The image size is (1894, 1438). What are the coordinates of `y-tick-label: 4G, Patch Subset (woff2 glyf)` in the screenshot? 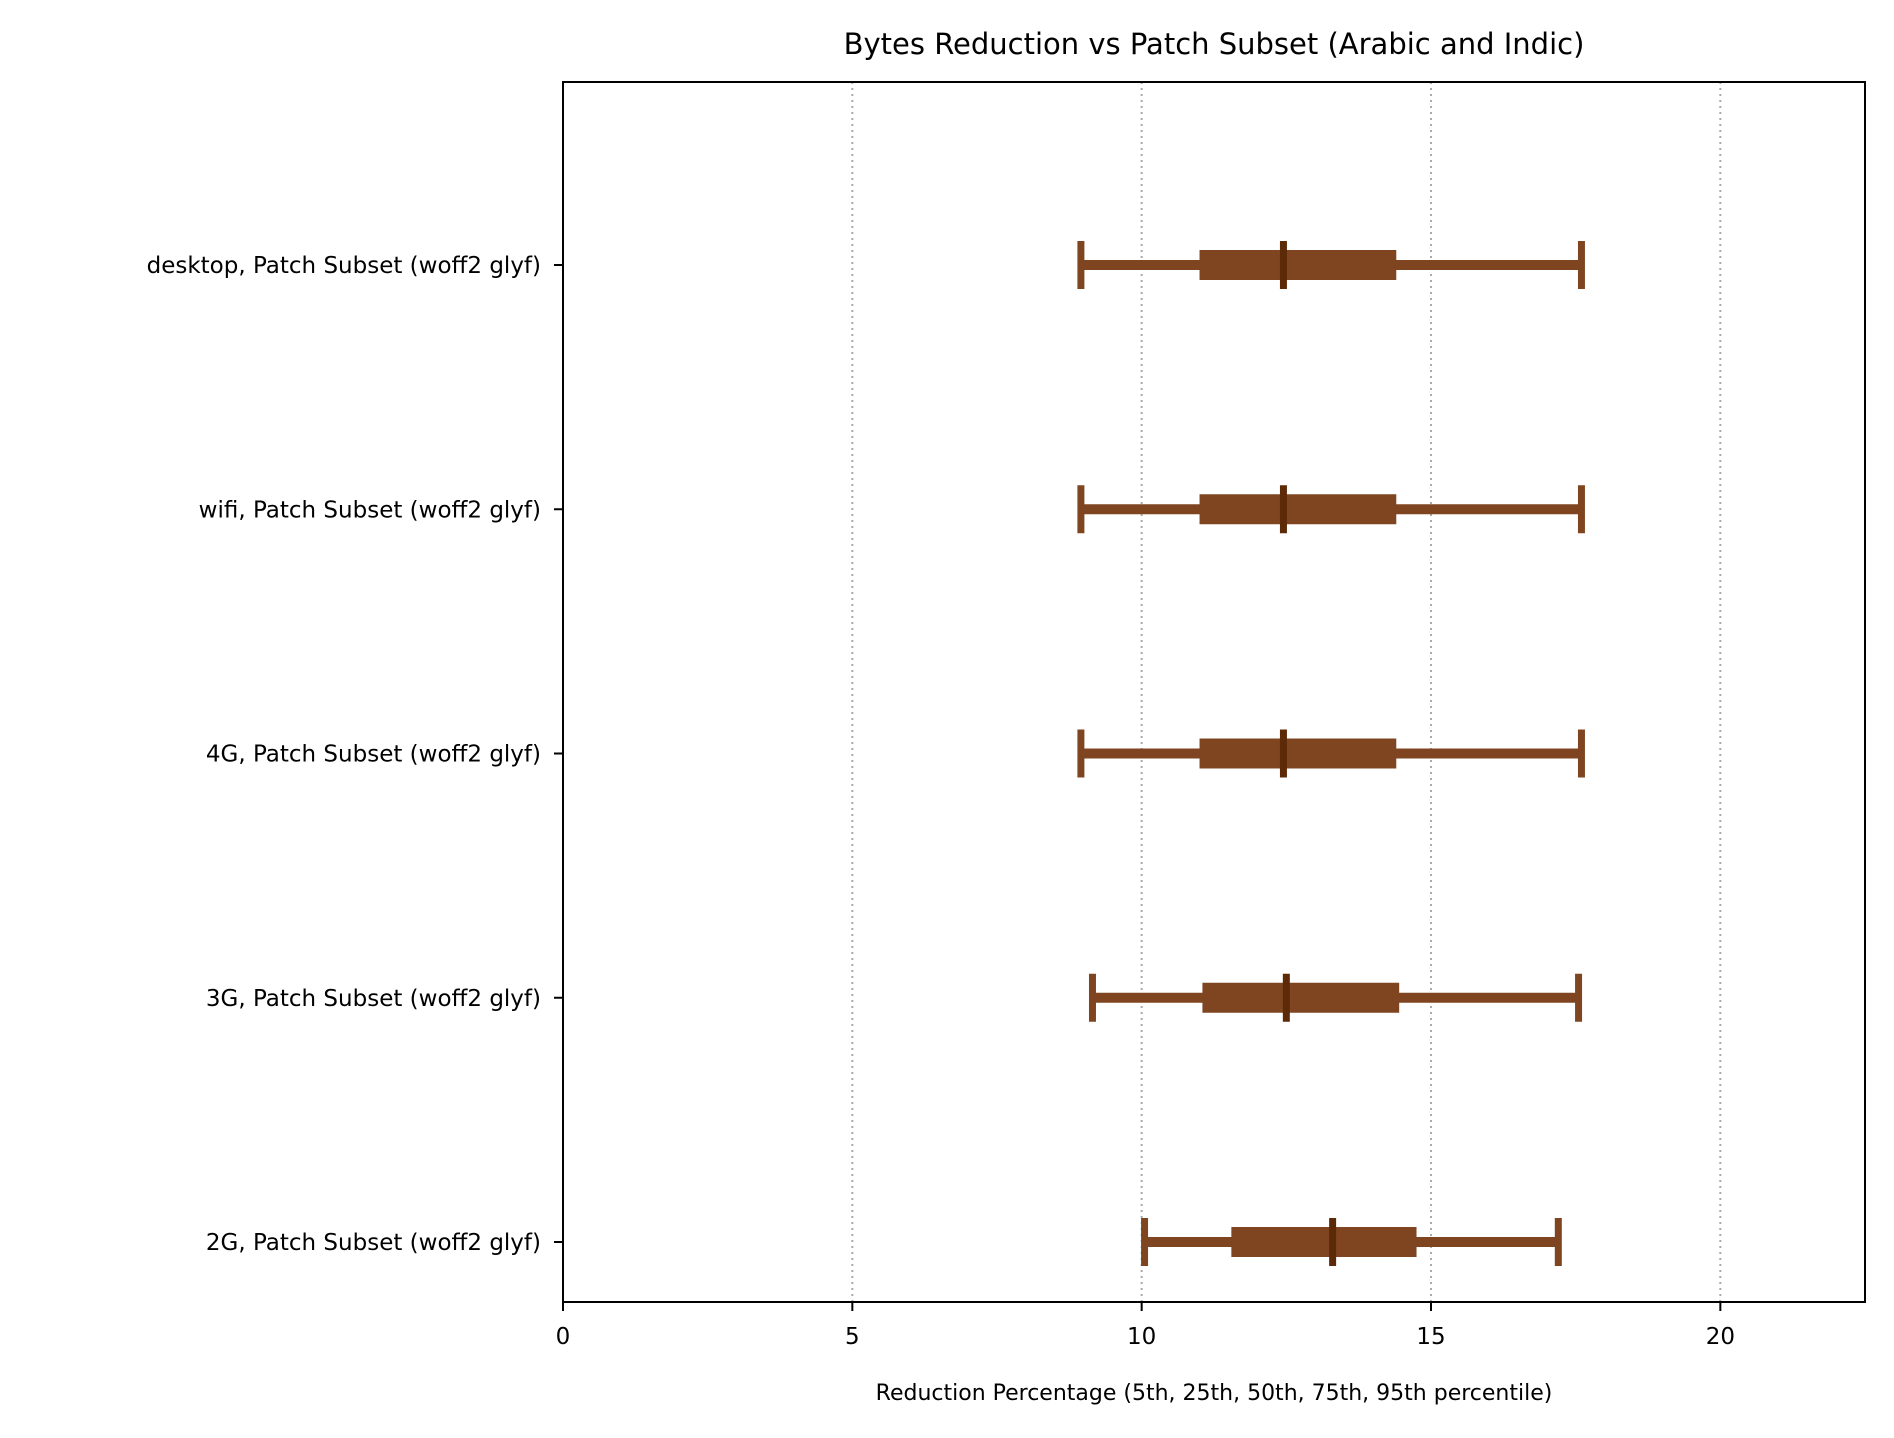 It's located at (373, 755).